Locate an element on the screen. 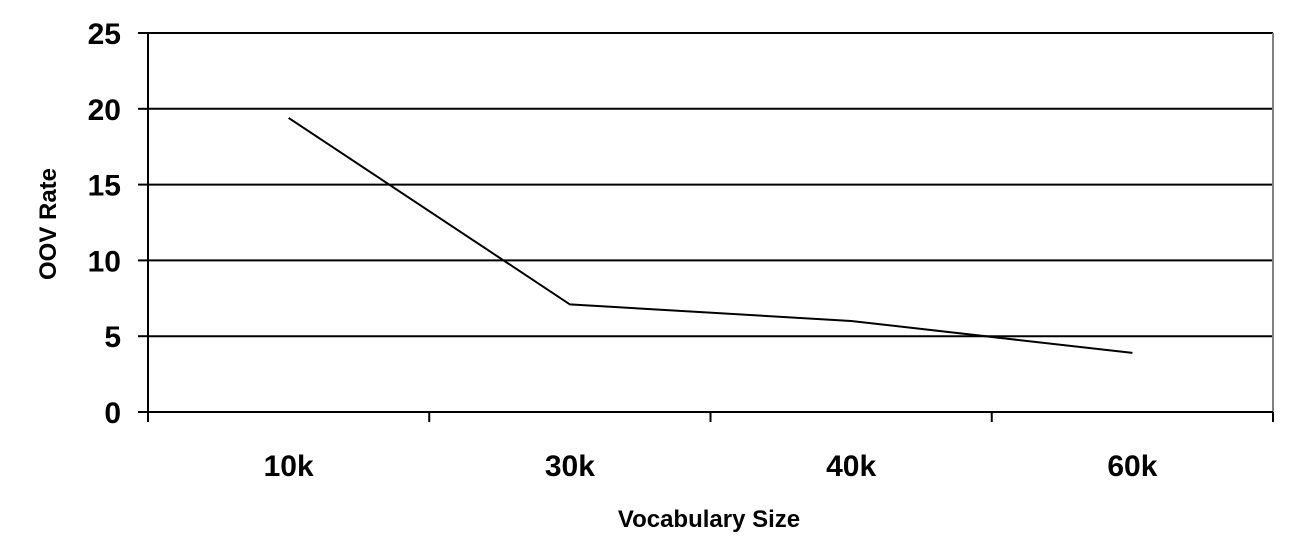 The width and height of the screenshot is (1296, 546). y-tick-label: 25 is located at coordinates (104, 34).